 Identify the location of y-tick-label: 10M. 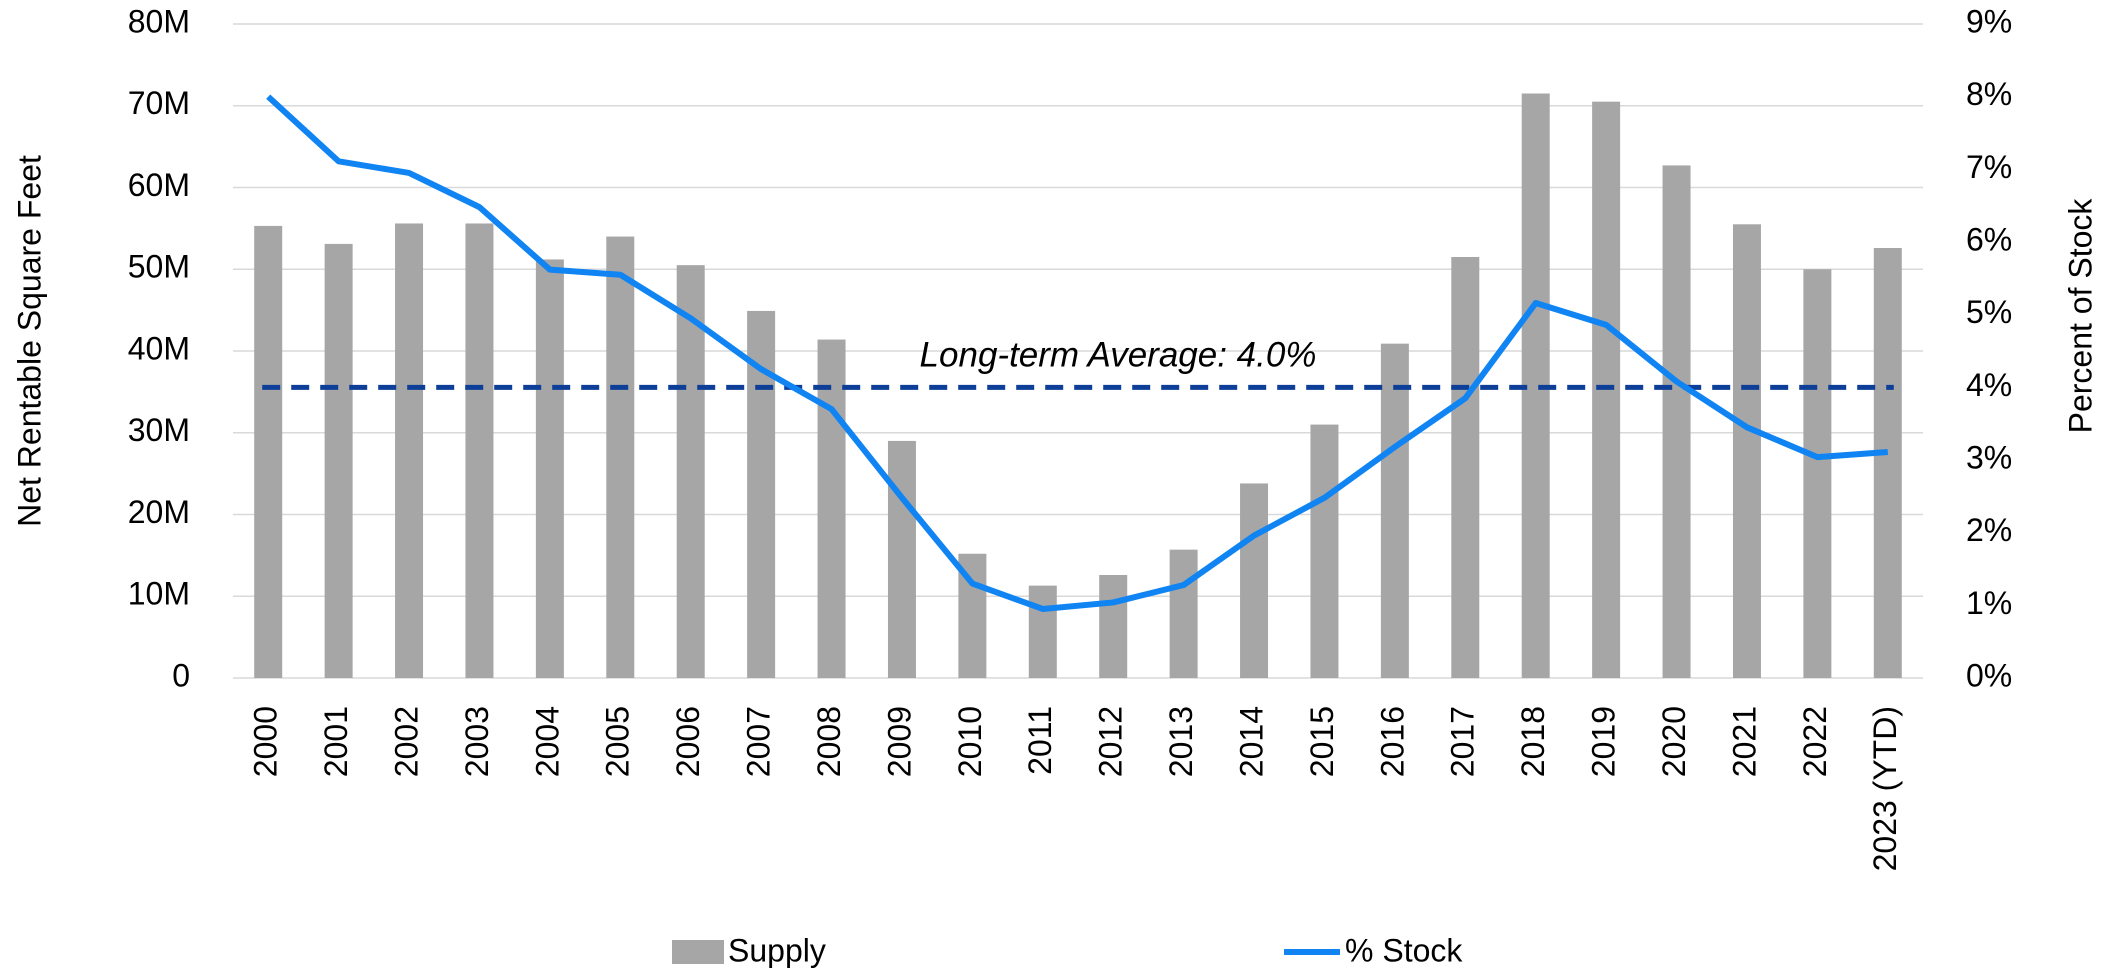
(159, 594).